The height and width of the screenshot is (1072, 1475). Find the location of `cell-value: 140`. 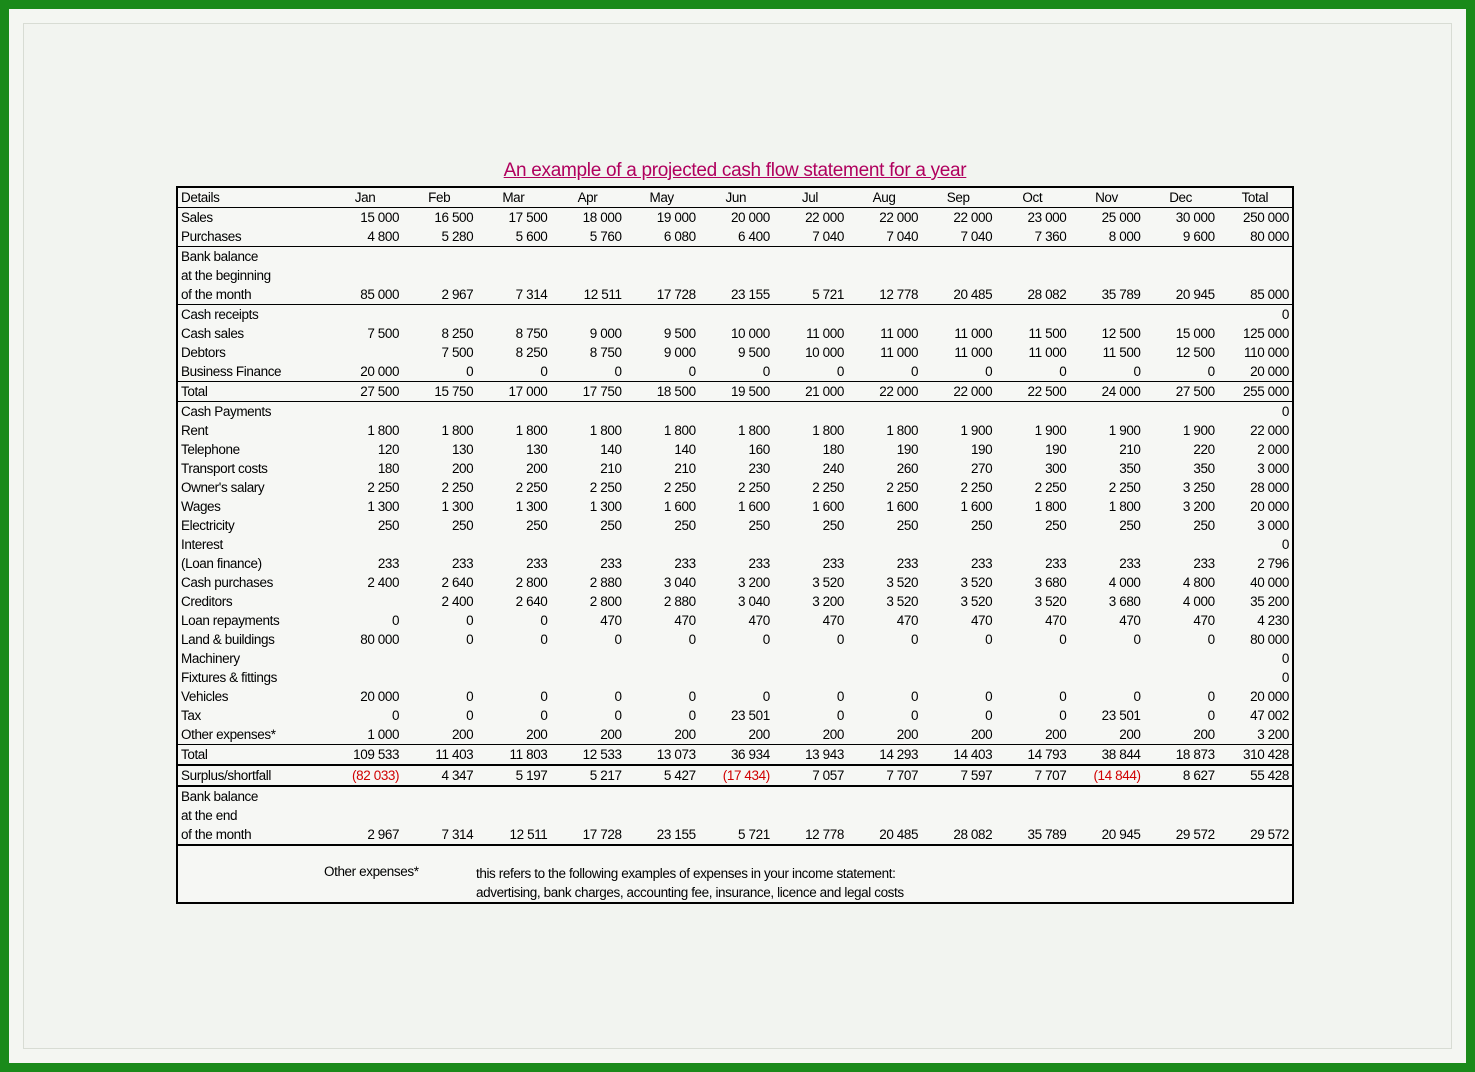

cell-value: 140 is located at coordinates (685, 449).